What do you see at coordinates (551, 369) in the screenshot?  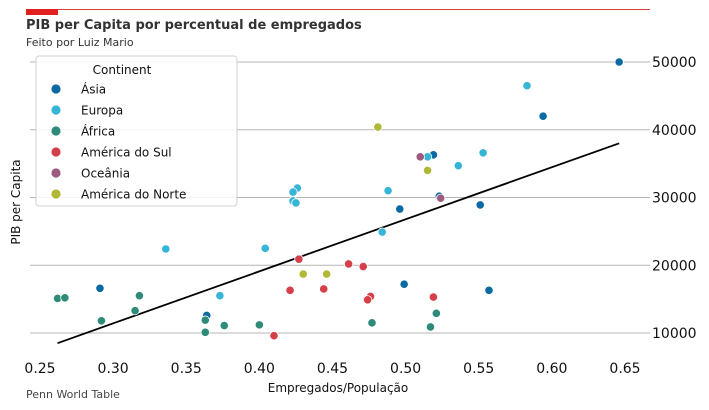 I see `x-tick-label-7: 0.60` at bounding box center [551, 369].